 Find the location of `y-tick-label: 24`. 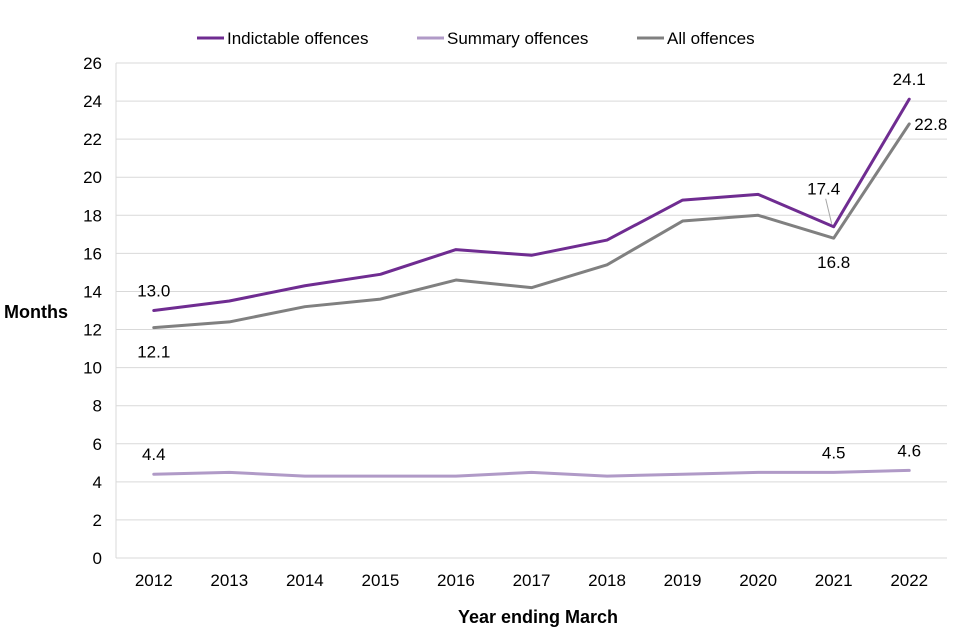

y-tick-label: 24 is located at coordinates (92, 101).